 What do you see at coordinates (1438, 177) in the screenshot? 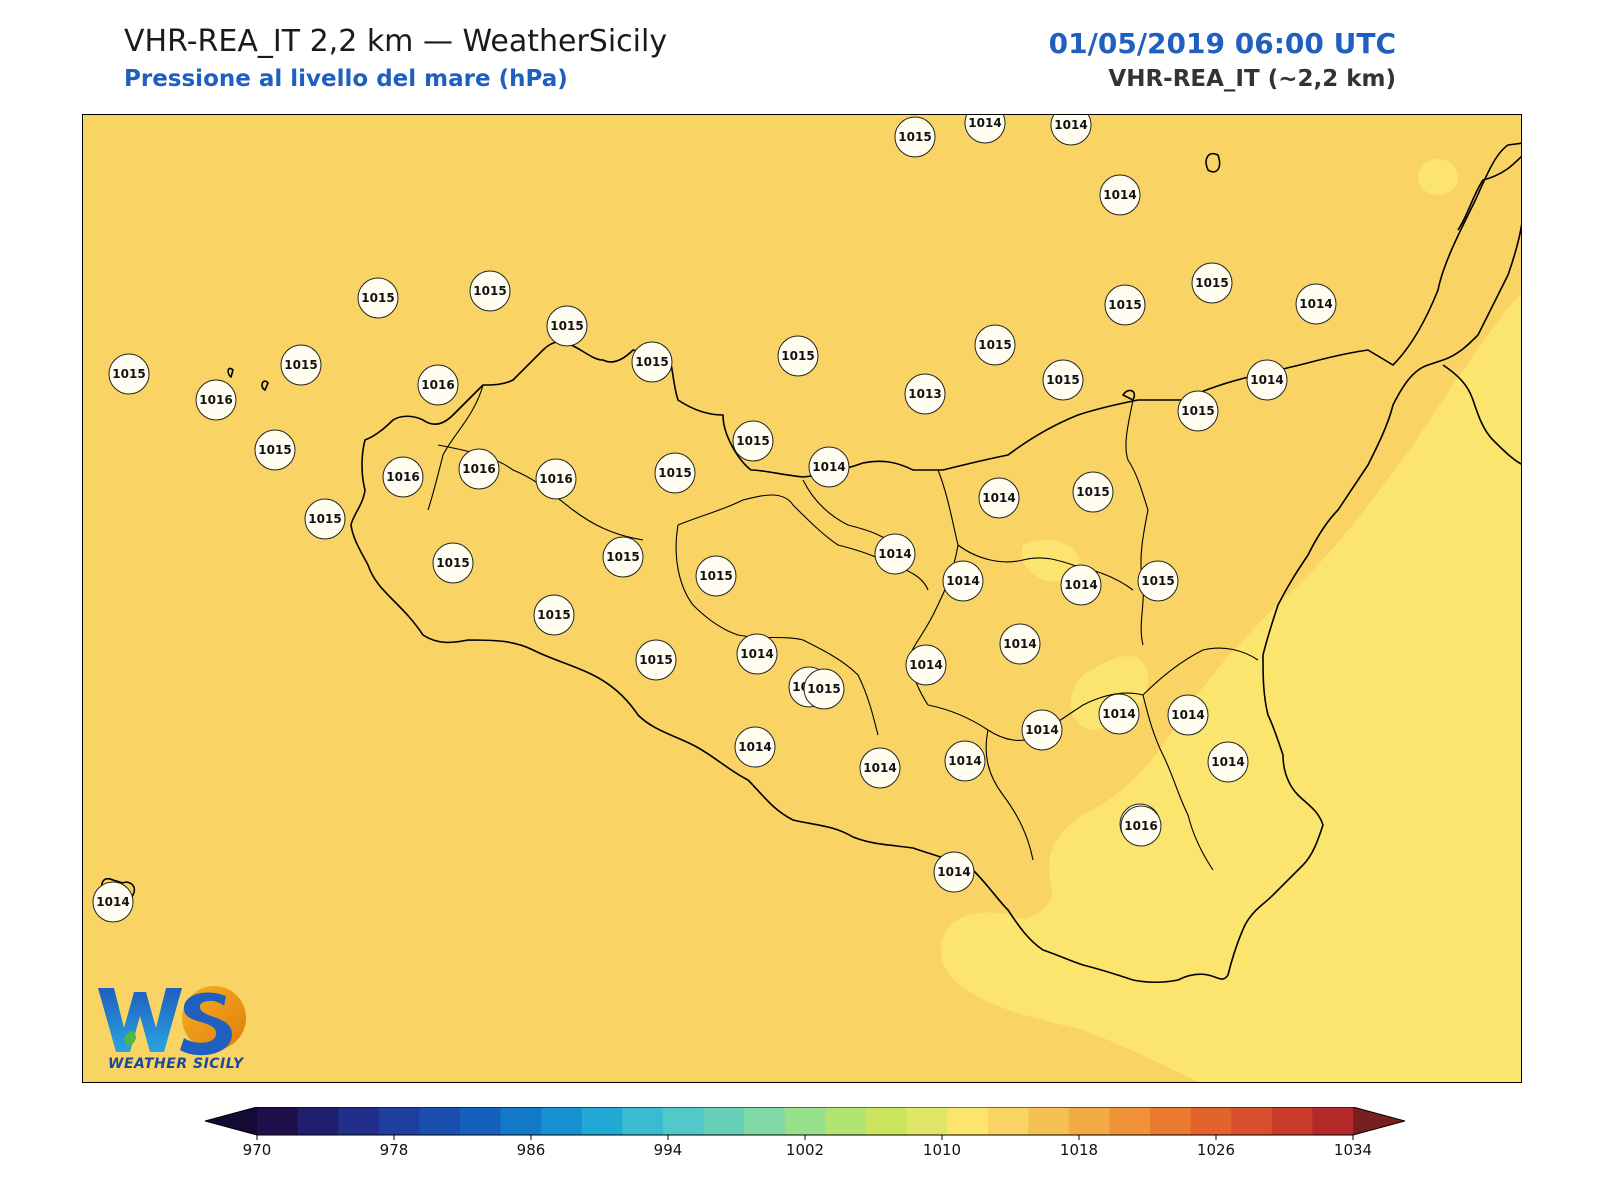
I see `field-zone-1013-north` at bounding box center [1438, 177].